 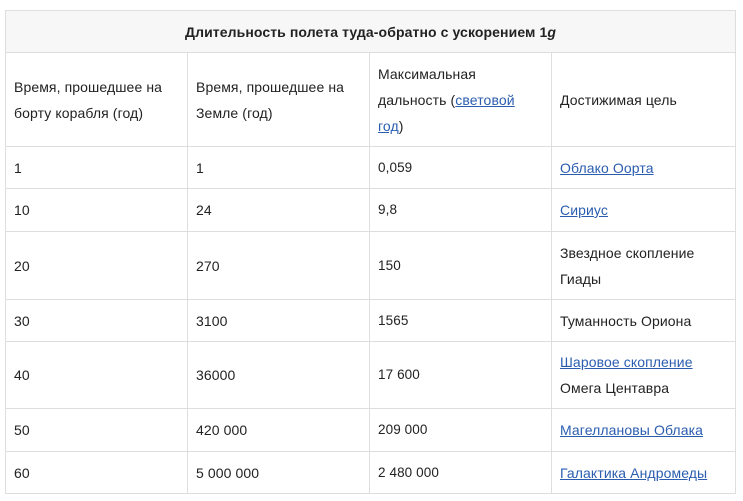 I want to click on cell-distance: 9,8, so click(x=460, y=210).